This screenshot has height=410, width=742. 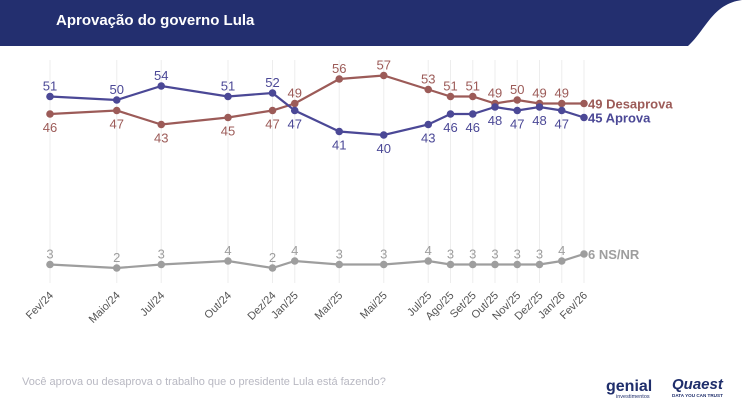 What do you see at coordinates (272, 82) in the screenshot?
I see `data-label: 52` at bounding box center [272, 82].